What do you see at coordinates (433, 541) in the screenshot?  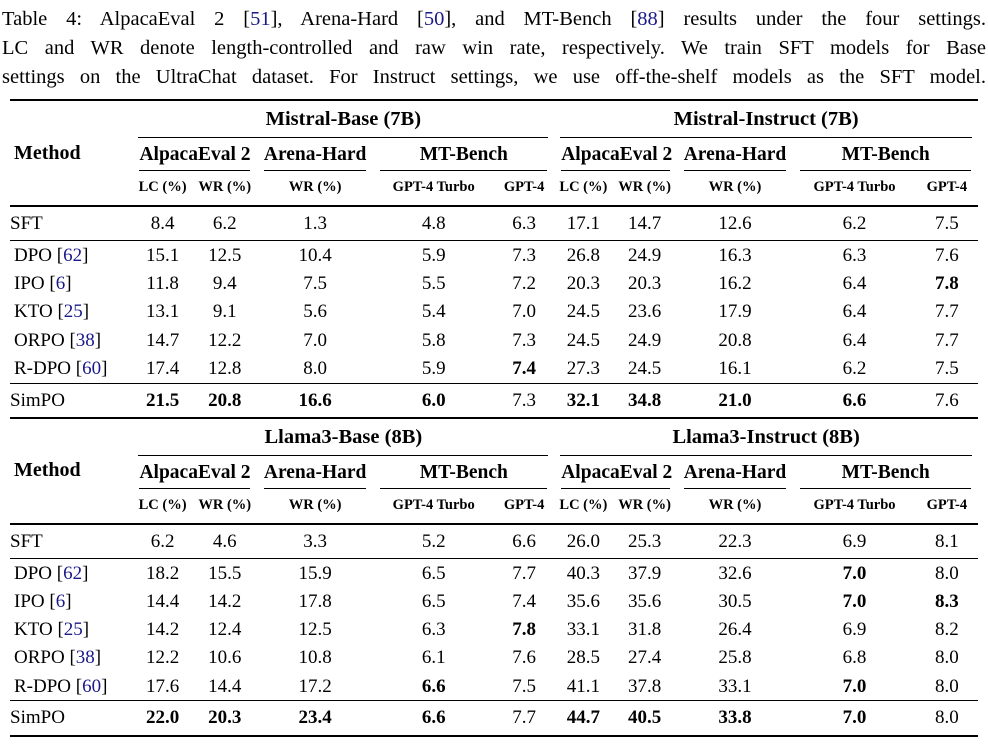 I see `value-cell: 5.2` at bounding box center [433, 541].